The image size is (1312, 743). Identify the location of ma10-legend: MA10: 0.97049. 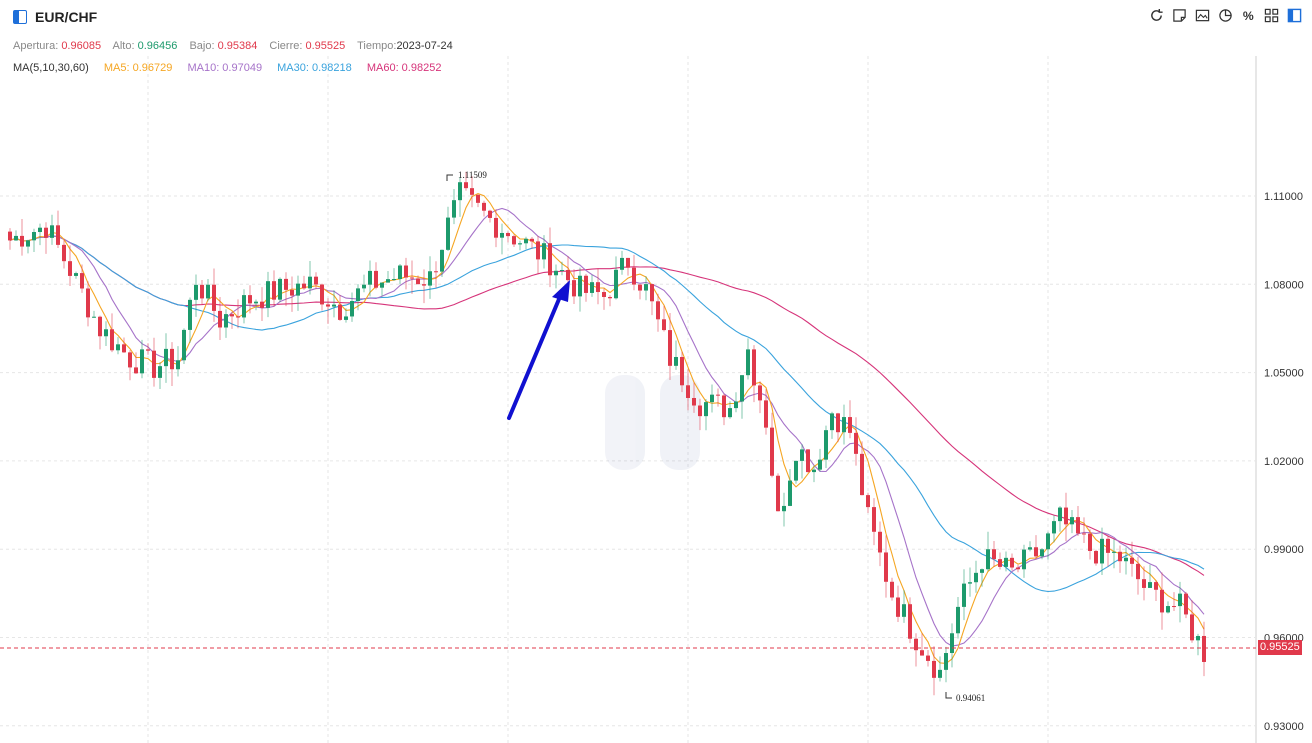
(225, 68).